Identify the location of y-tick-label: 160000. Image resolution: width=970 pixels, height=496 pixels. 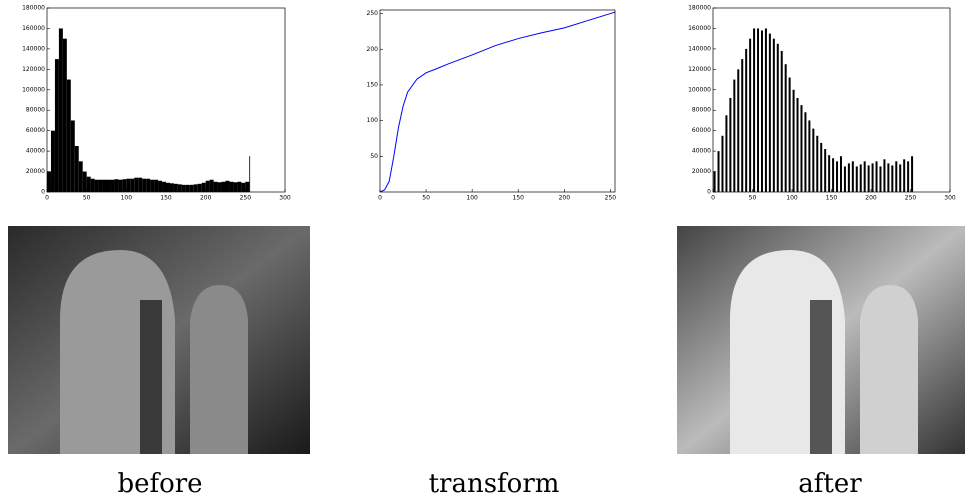
(33, 28).